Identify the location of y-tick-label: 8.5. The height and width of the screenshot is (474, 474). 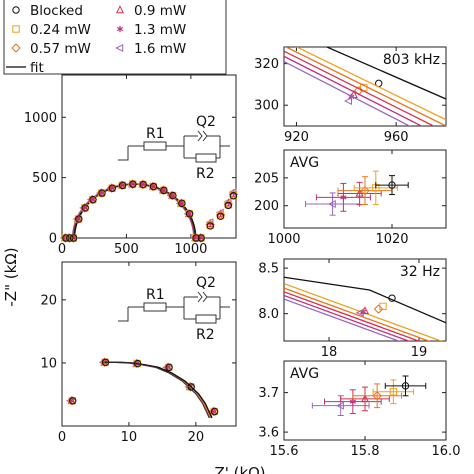
(268, 269).